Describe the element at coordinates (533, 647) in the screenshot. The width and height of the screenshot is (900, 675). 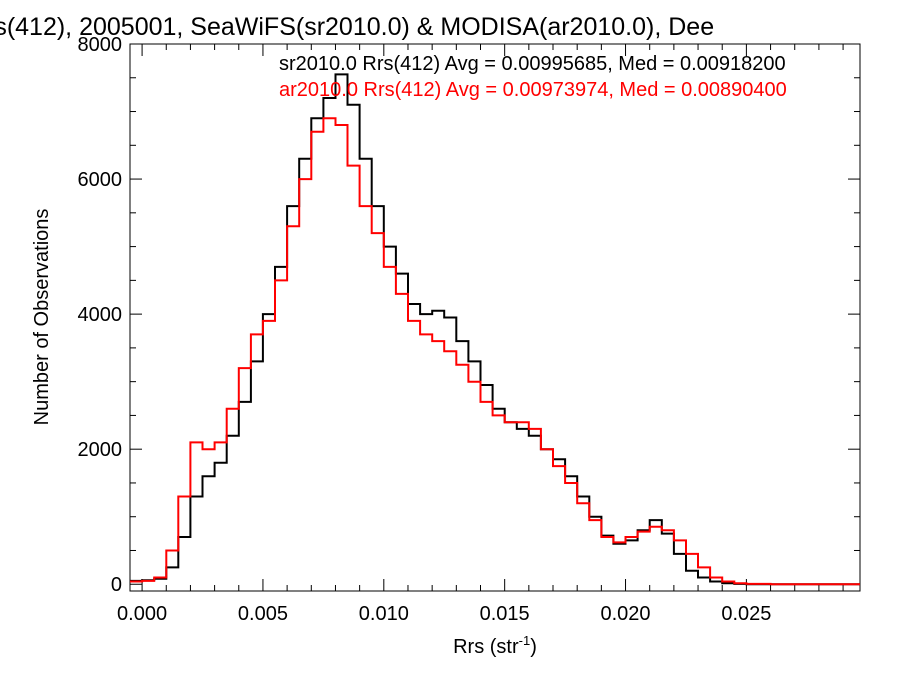
I see `x-axis-label-close: )` at that location.